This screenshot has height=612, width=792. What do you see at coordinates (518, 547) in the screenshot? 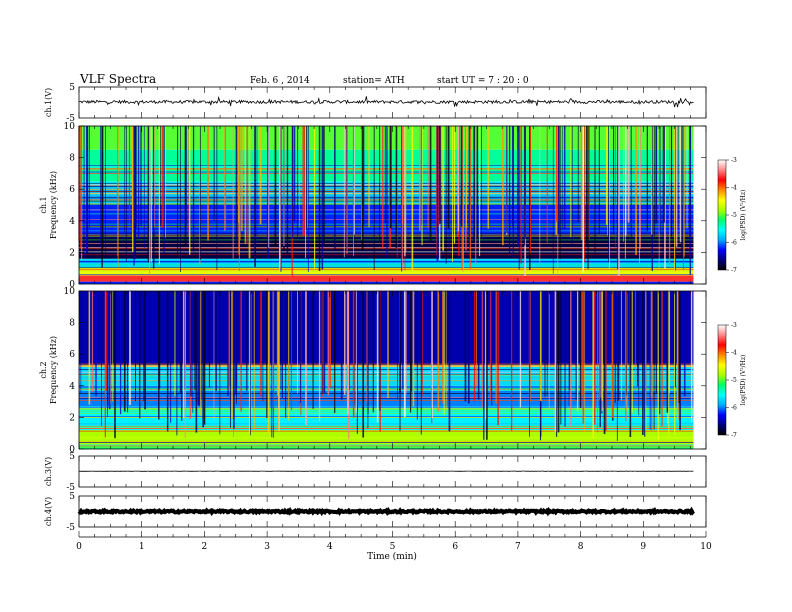
I see `time-tick-label: 7` at bounding box center [518, 547].